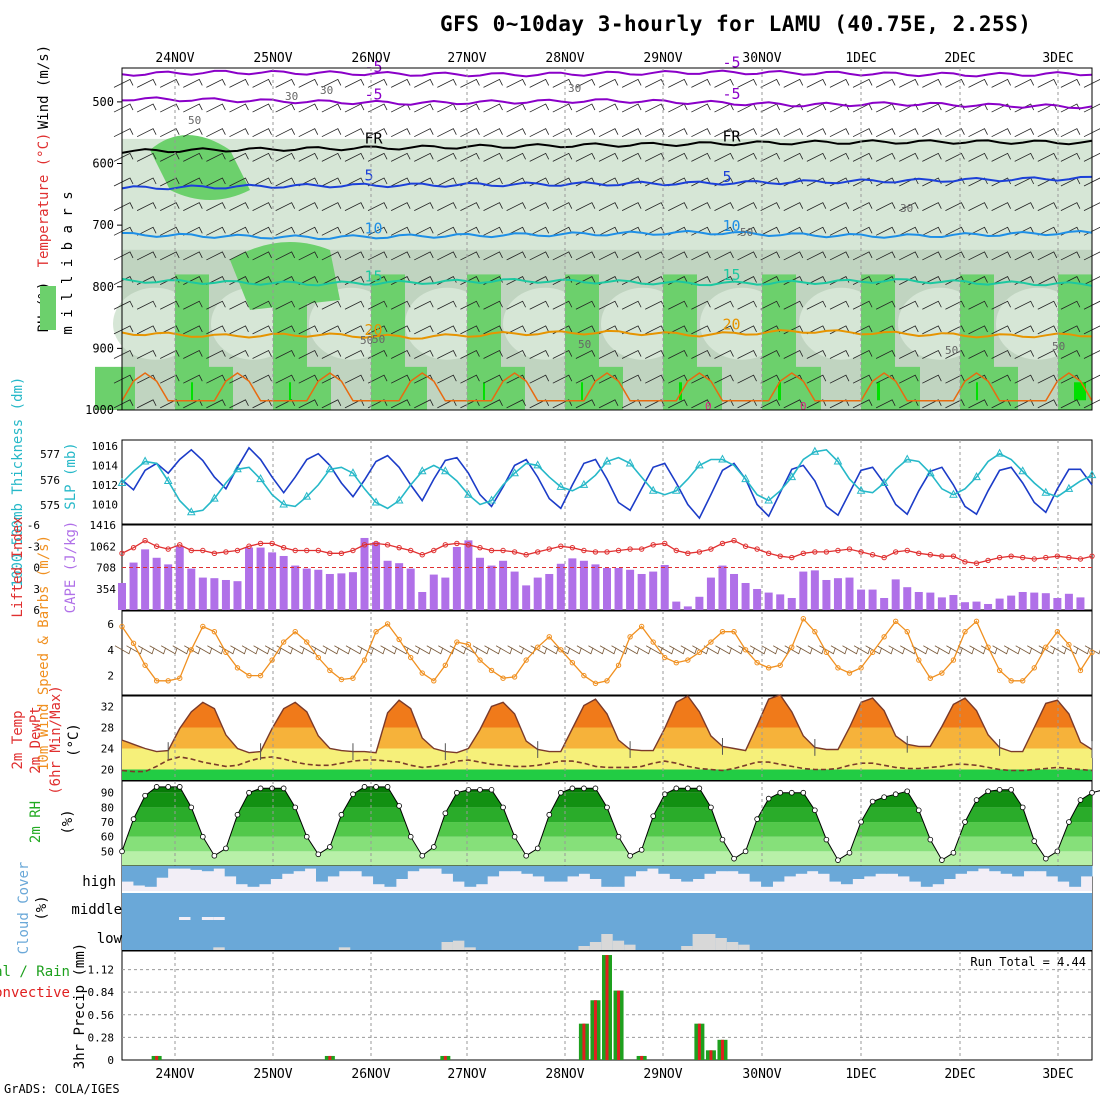 Image resolution: width=1100 pixels, height=1100 pixels. Describe the element at coordinates (105, 446) in the screenshot. I see `y-tick-label-slp: 1016` at that location.